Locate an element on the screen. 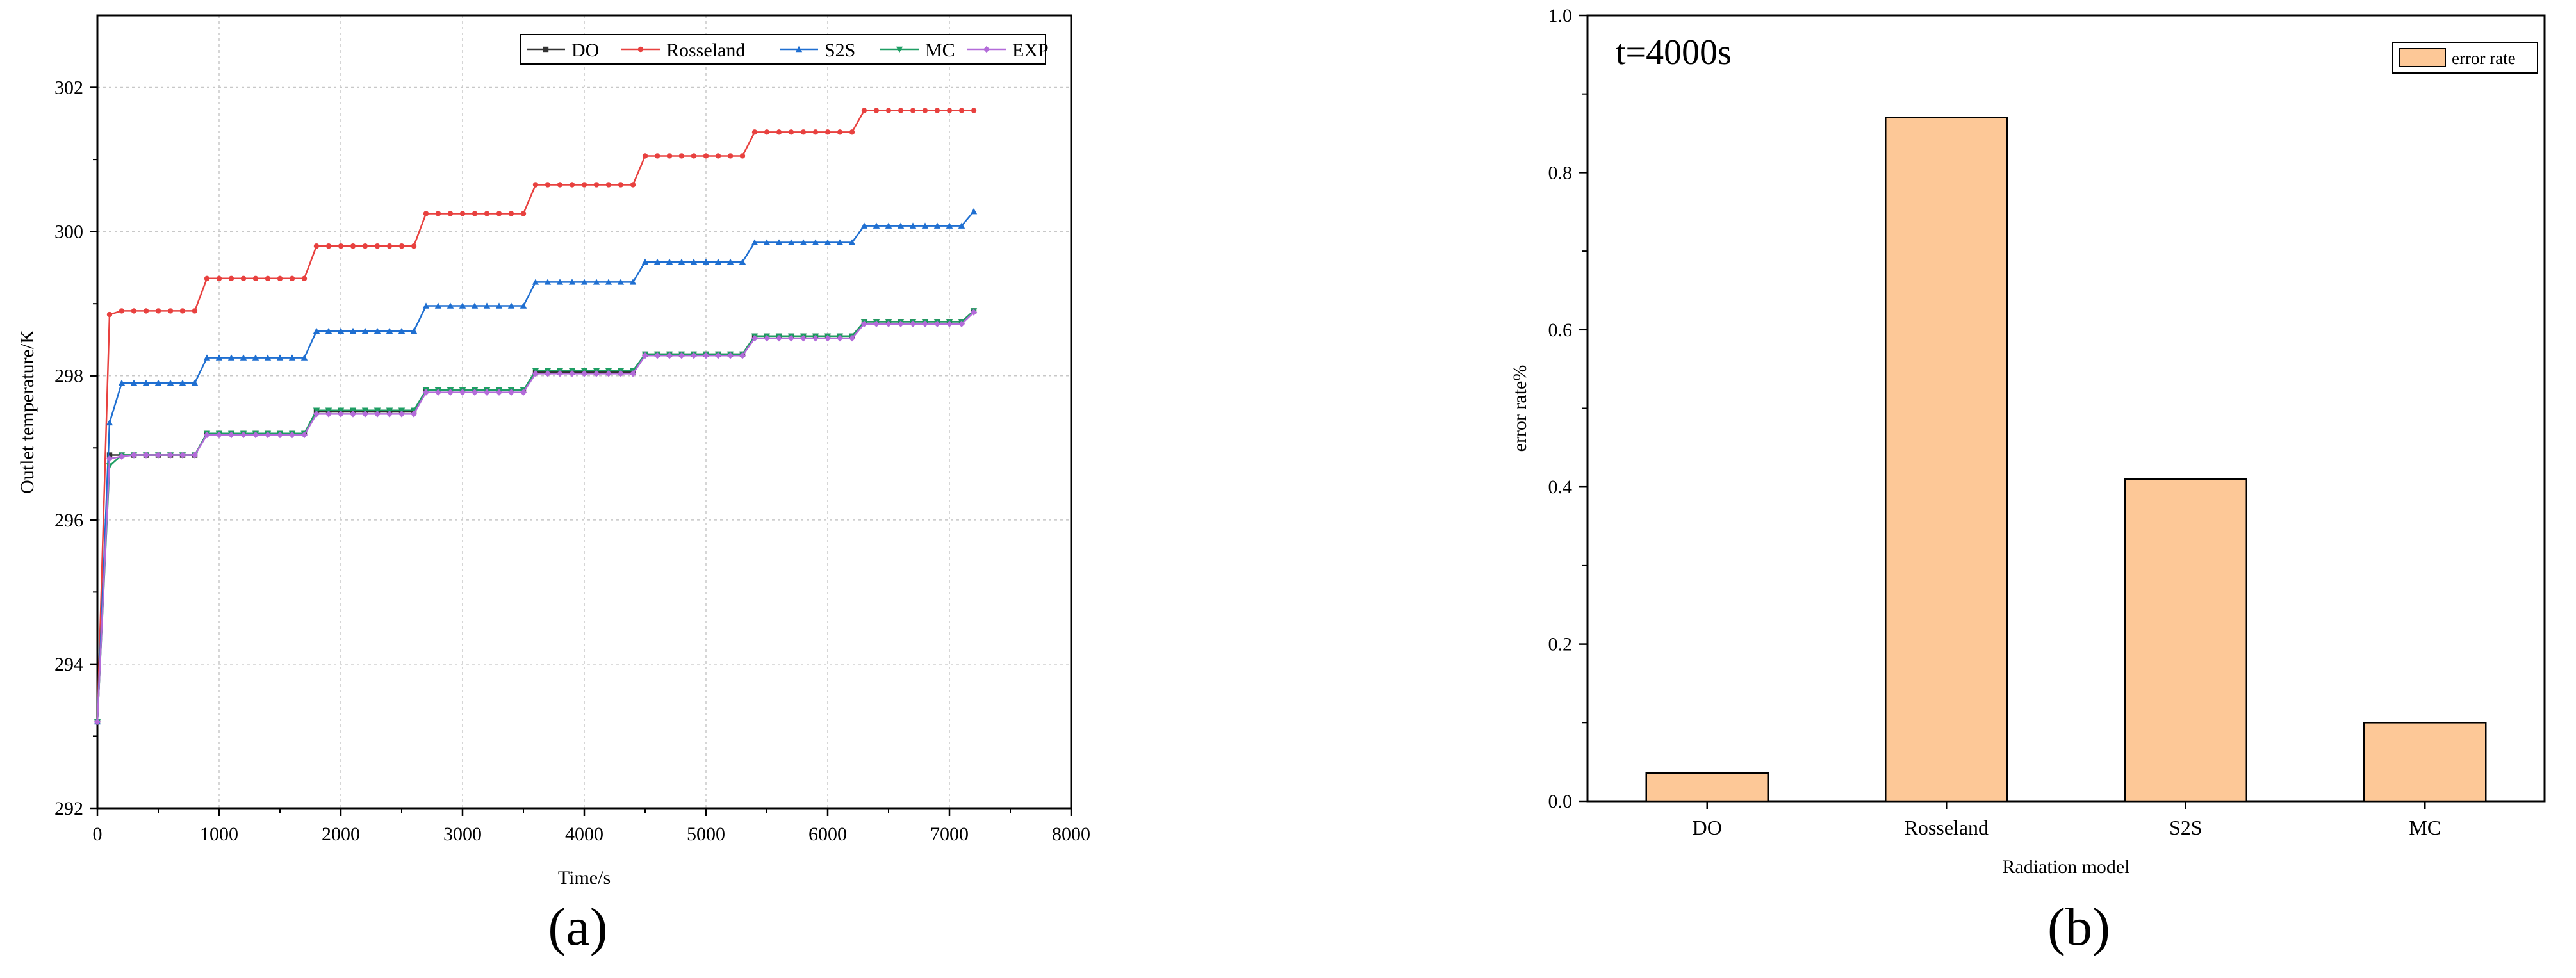 This screenshot has width=2576, height=978. legend-swatch is located at coordinates (2422, 57).